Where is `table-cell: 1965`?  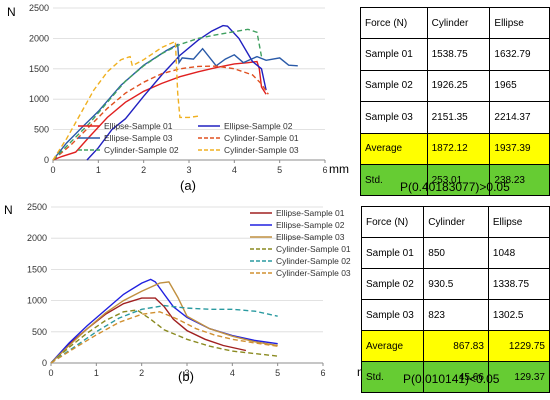 table-cell: 1965 is located at coordinates (519, 86).